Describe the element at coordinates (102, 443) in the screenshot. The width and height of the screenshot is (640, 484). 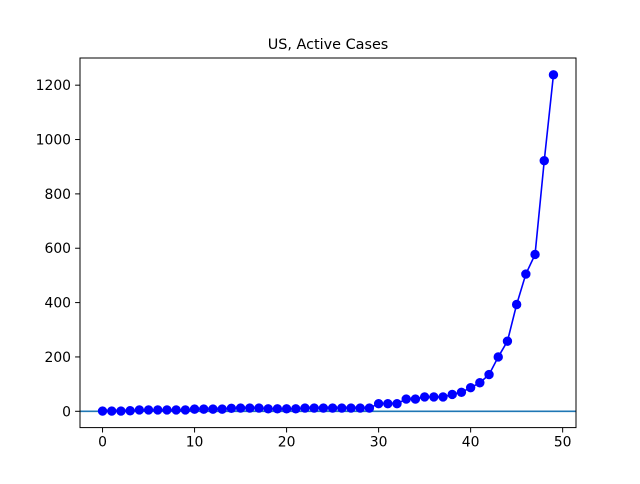
I see `x-tick-label: 0` at that location.